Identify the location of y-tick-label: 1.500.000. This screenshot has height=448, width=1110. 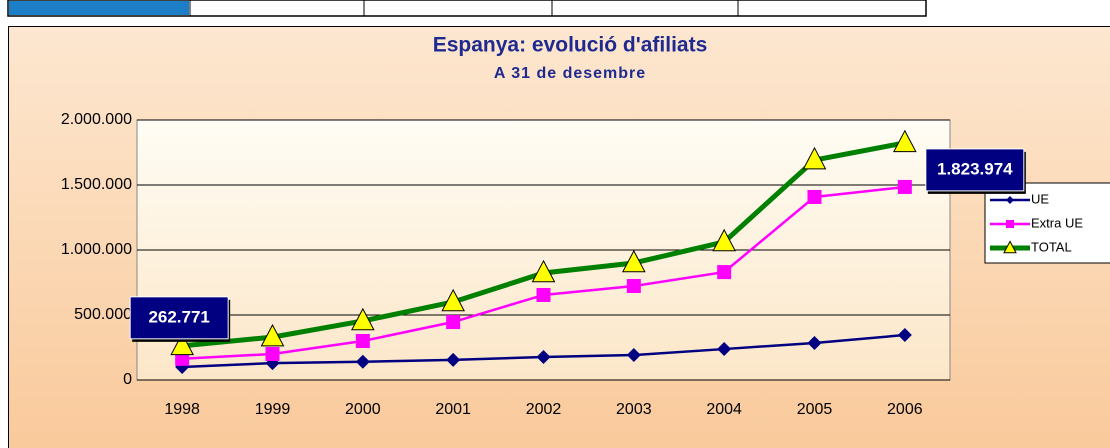
(96, 184).